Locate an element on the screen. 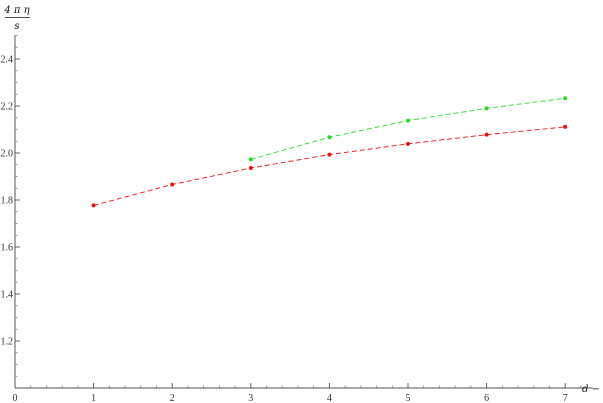  y-axis-title-numerator: 4 π η is located at coordinates (16, 10).